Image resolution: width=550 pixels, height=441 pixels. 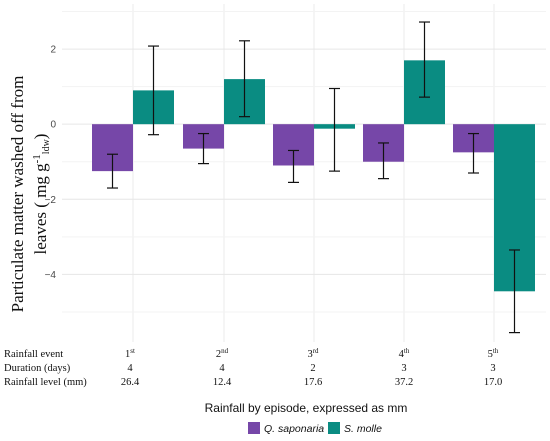 What do you see at coordinates (45, 382) in the screenshot?
I see `table-row-label: Rainfall level (mm)` at bounding box center [45, 382].